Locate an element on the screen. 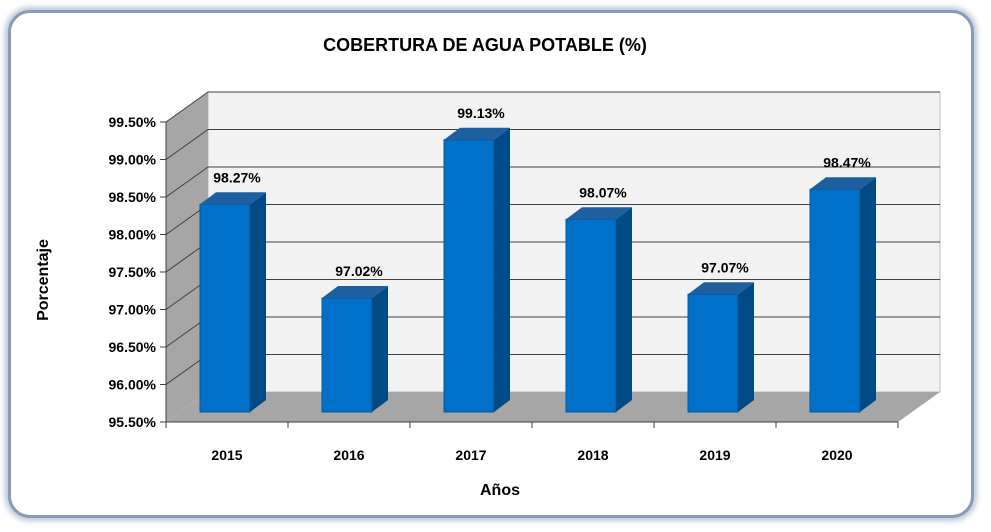  x-tick-label: 2018 is located at coordinates (592, 455).